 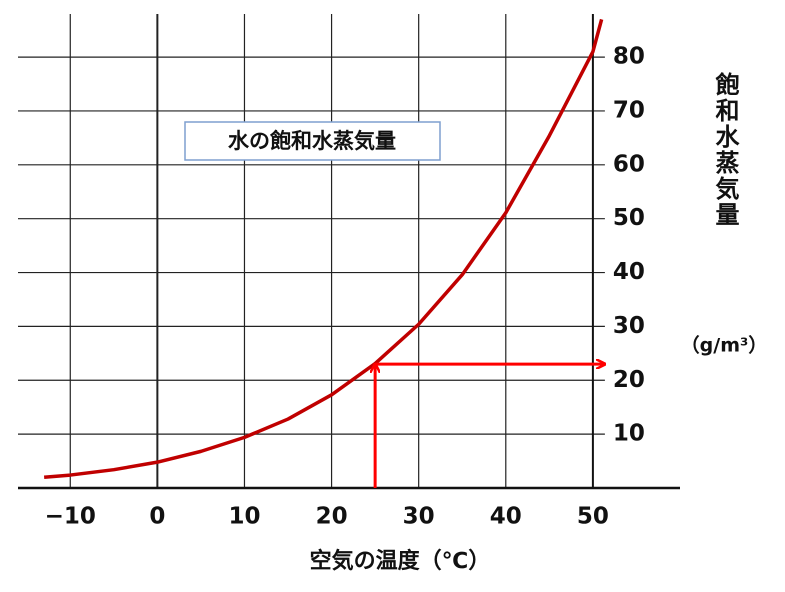 I want to click on y-tick-label: 60, so click(x=629, y=164).